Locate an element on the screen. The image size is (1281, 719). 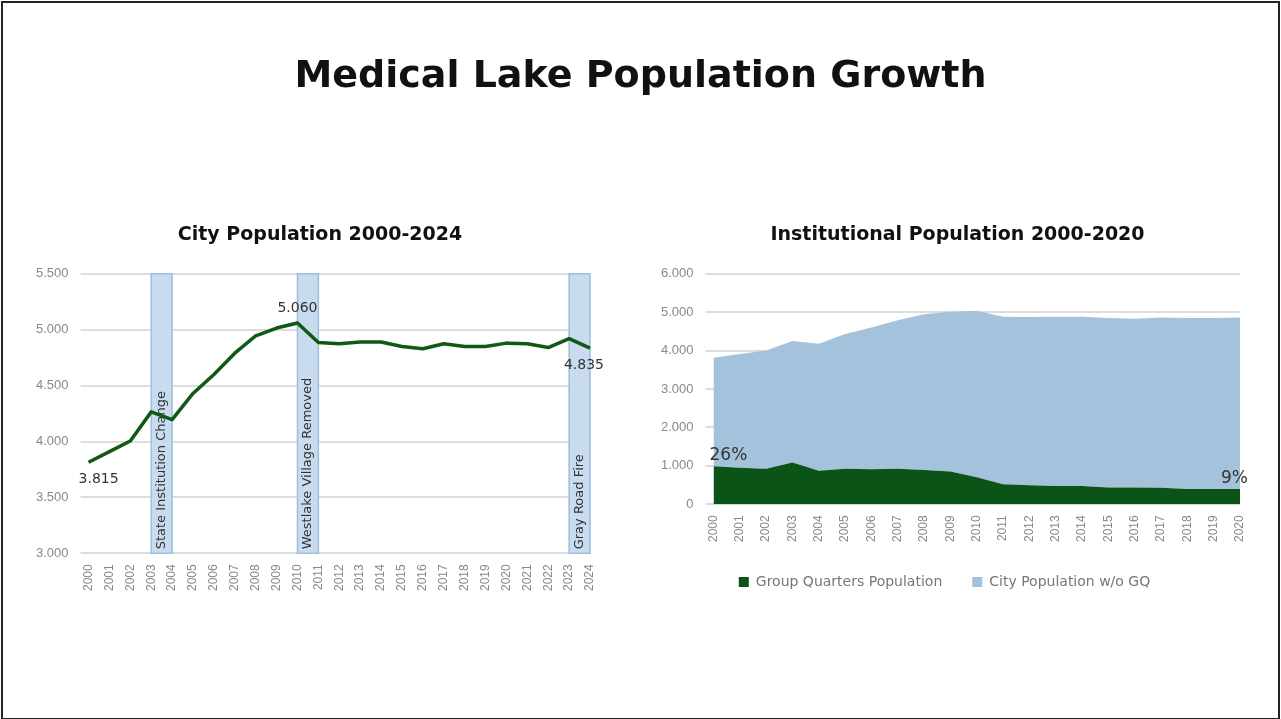
y-tick-label: 1.000 is located at coordinates (677, 465).